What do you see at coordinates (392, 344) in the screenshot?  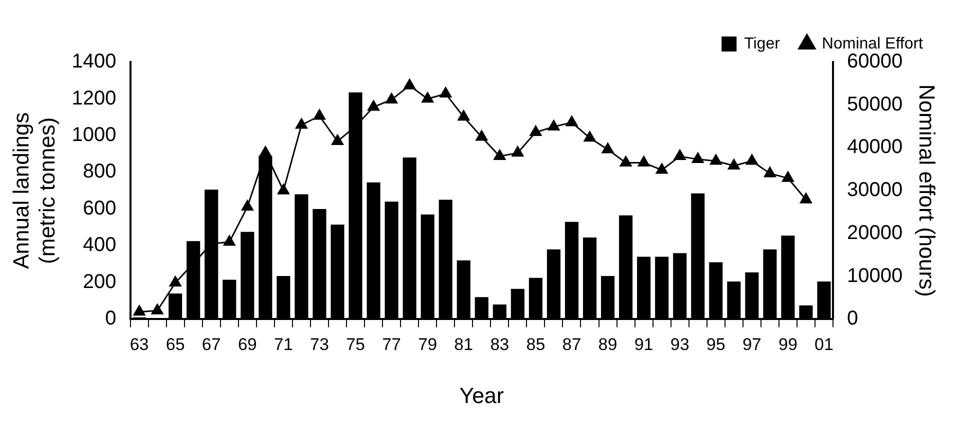 I see `x-tick-label: 77` at bounding box center [392, 344].